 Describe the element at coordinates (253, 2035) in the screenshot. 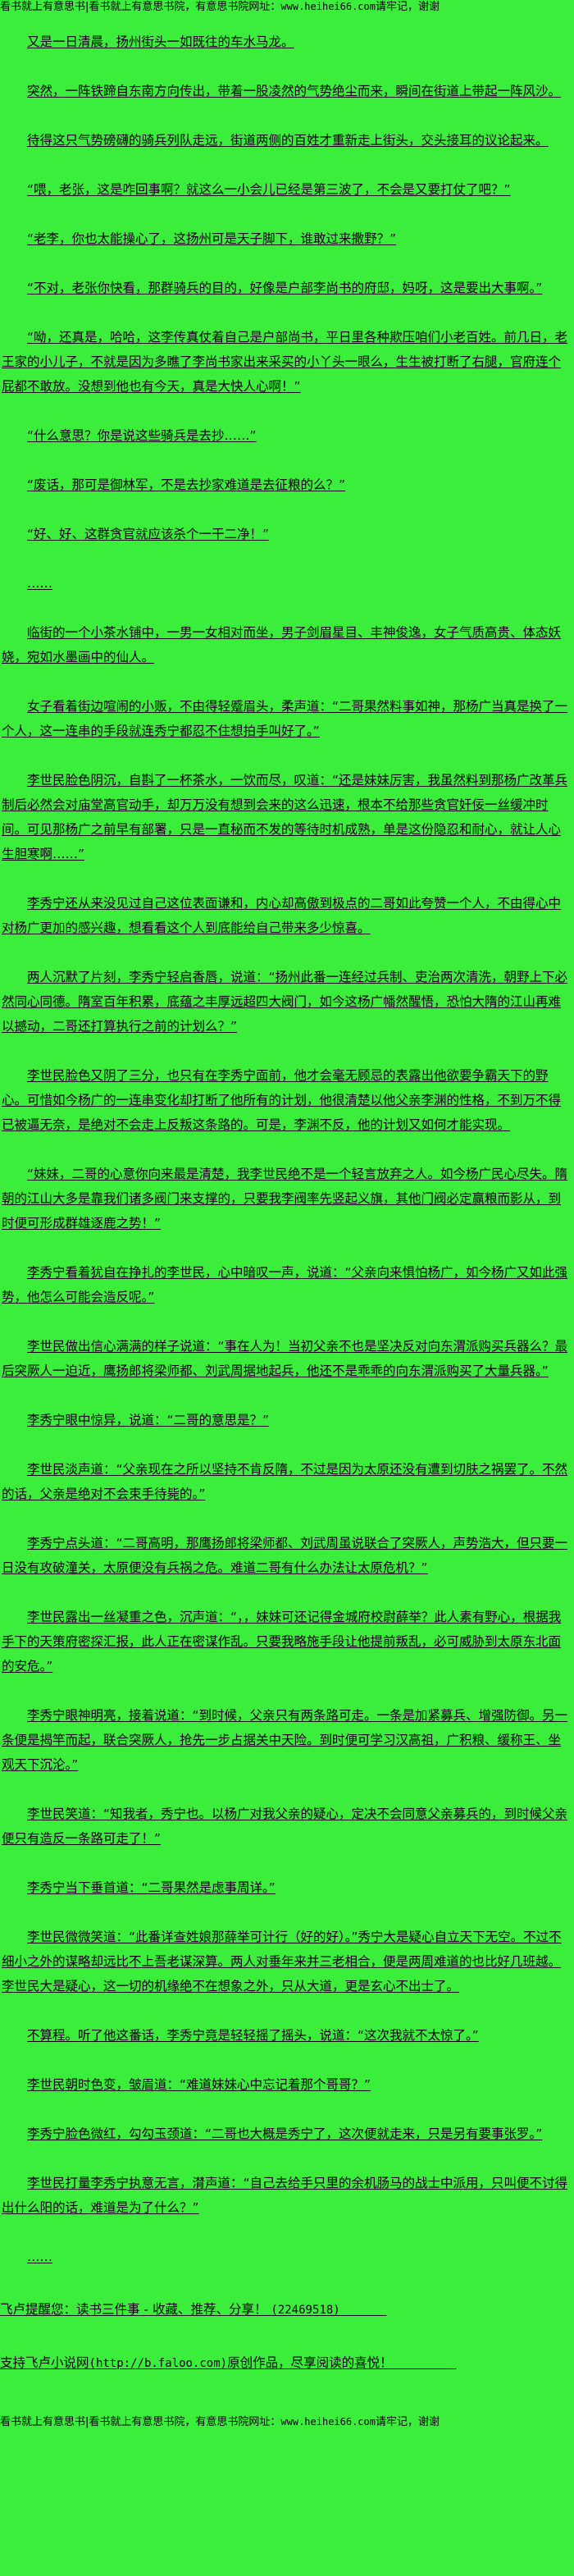

I see `chapter-paragraph: 不算程。听了他这番话，李秀宁竟是轻轻摇了摇头，说道：“这次我就不太惊了。”` at that location.